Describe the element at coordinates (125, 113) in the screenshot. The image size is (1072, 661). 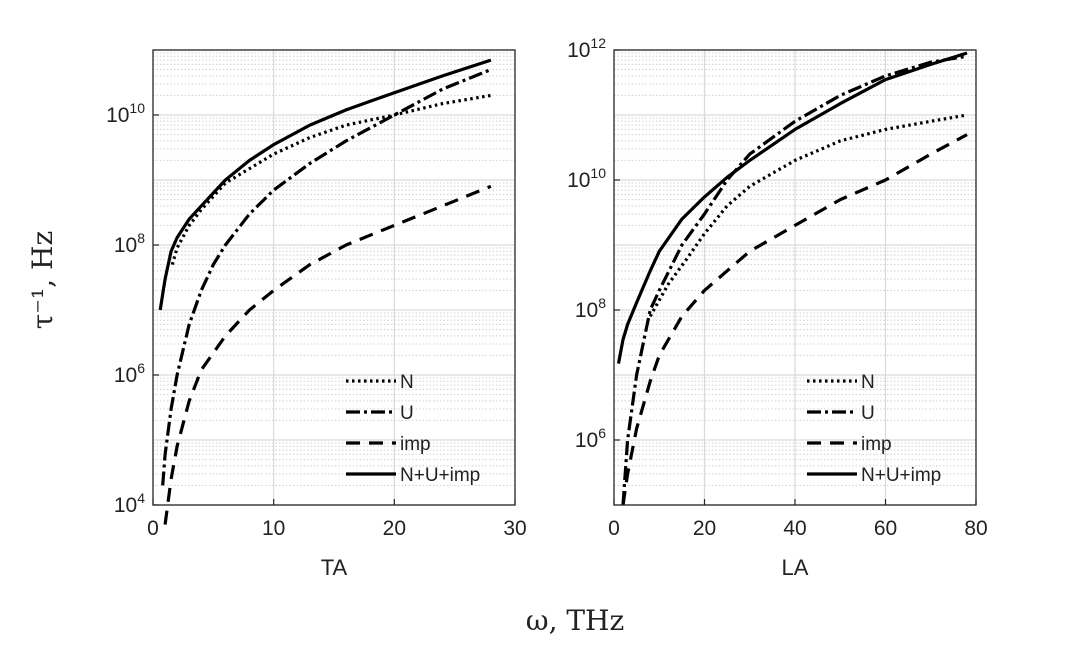
I see `y-tick-label-ta: 10¹⁰` at that location.